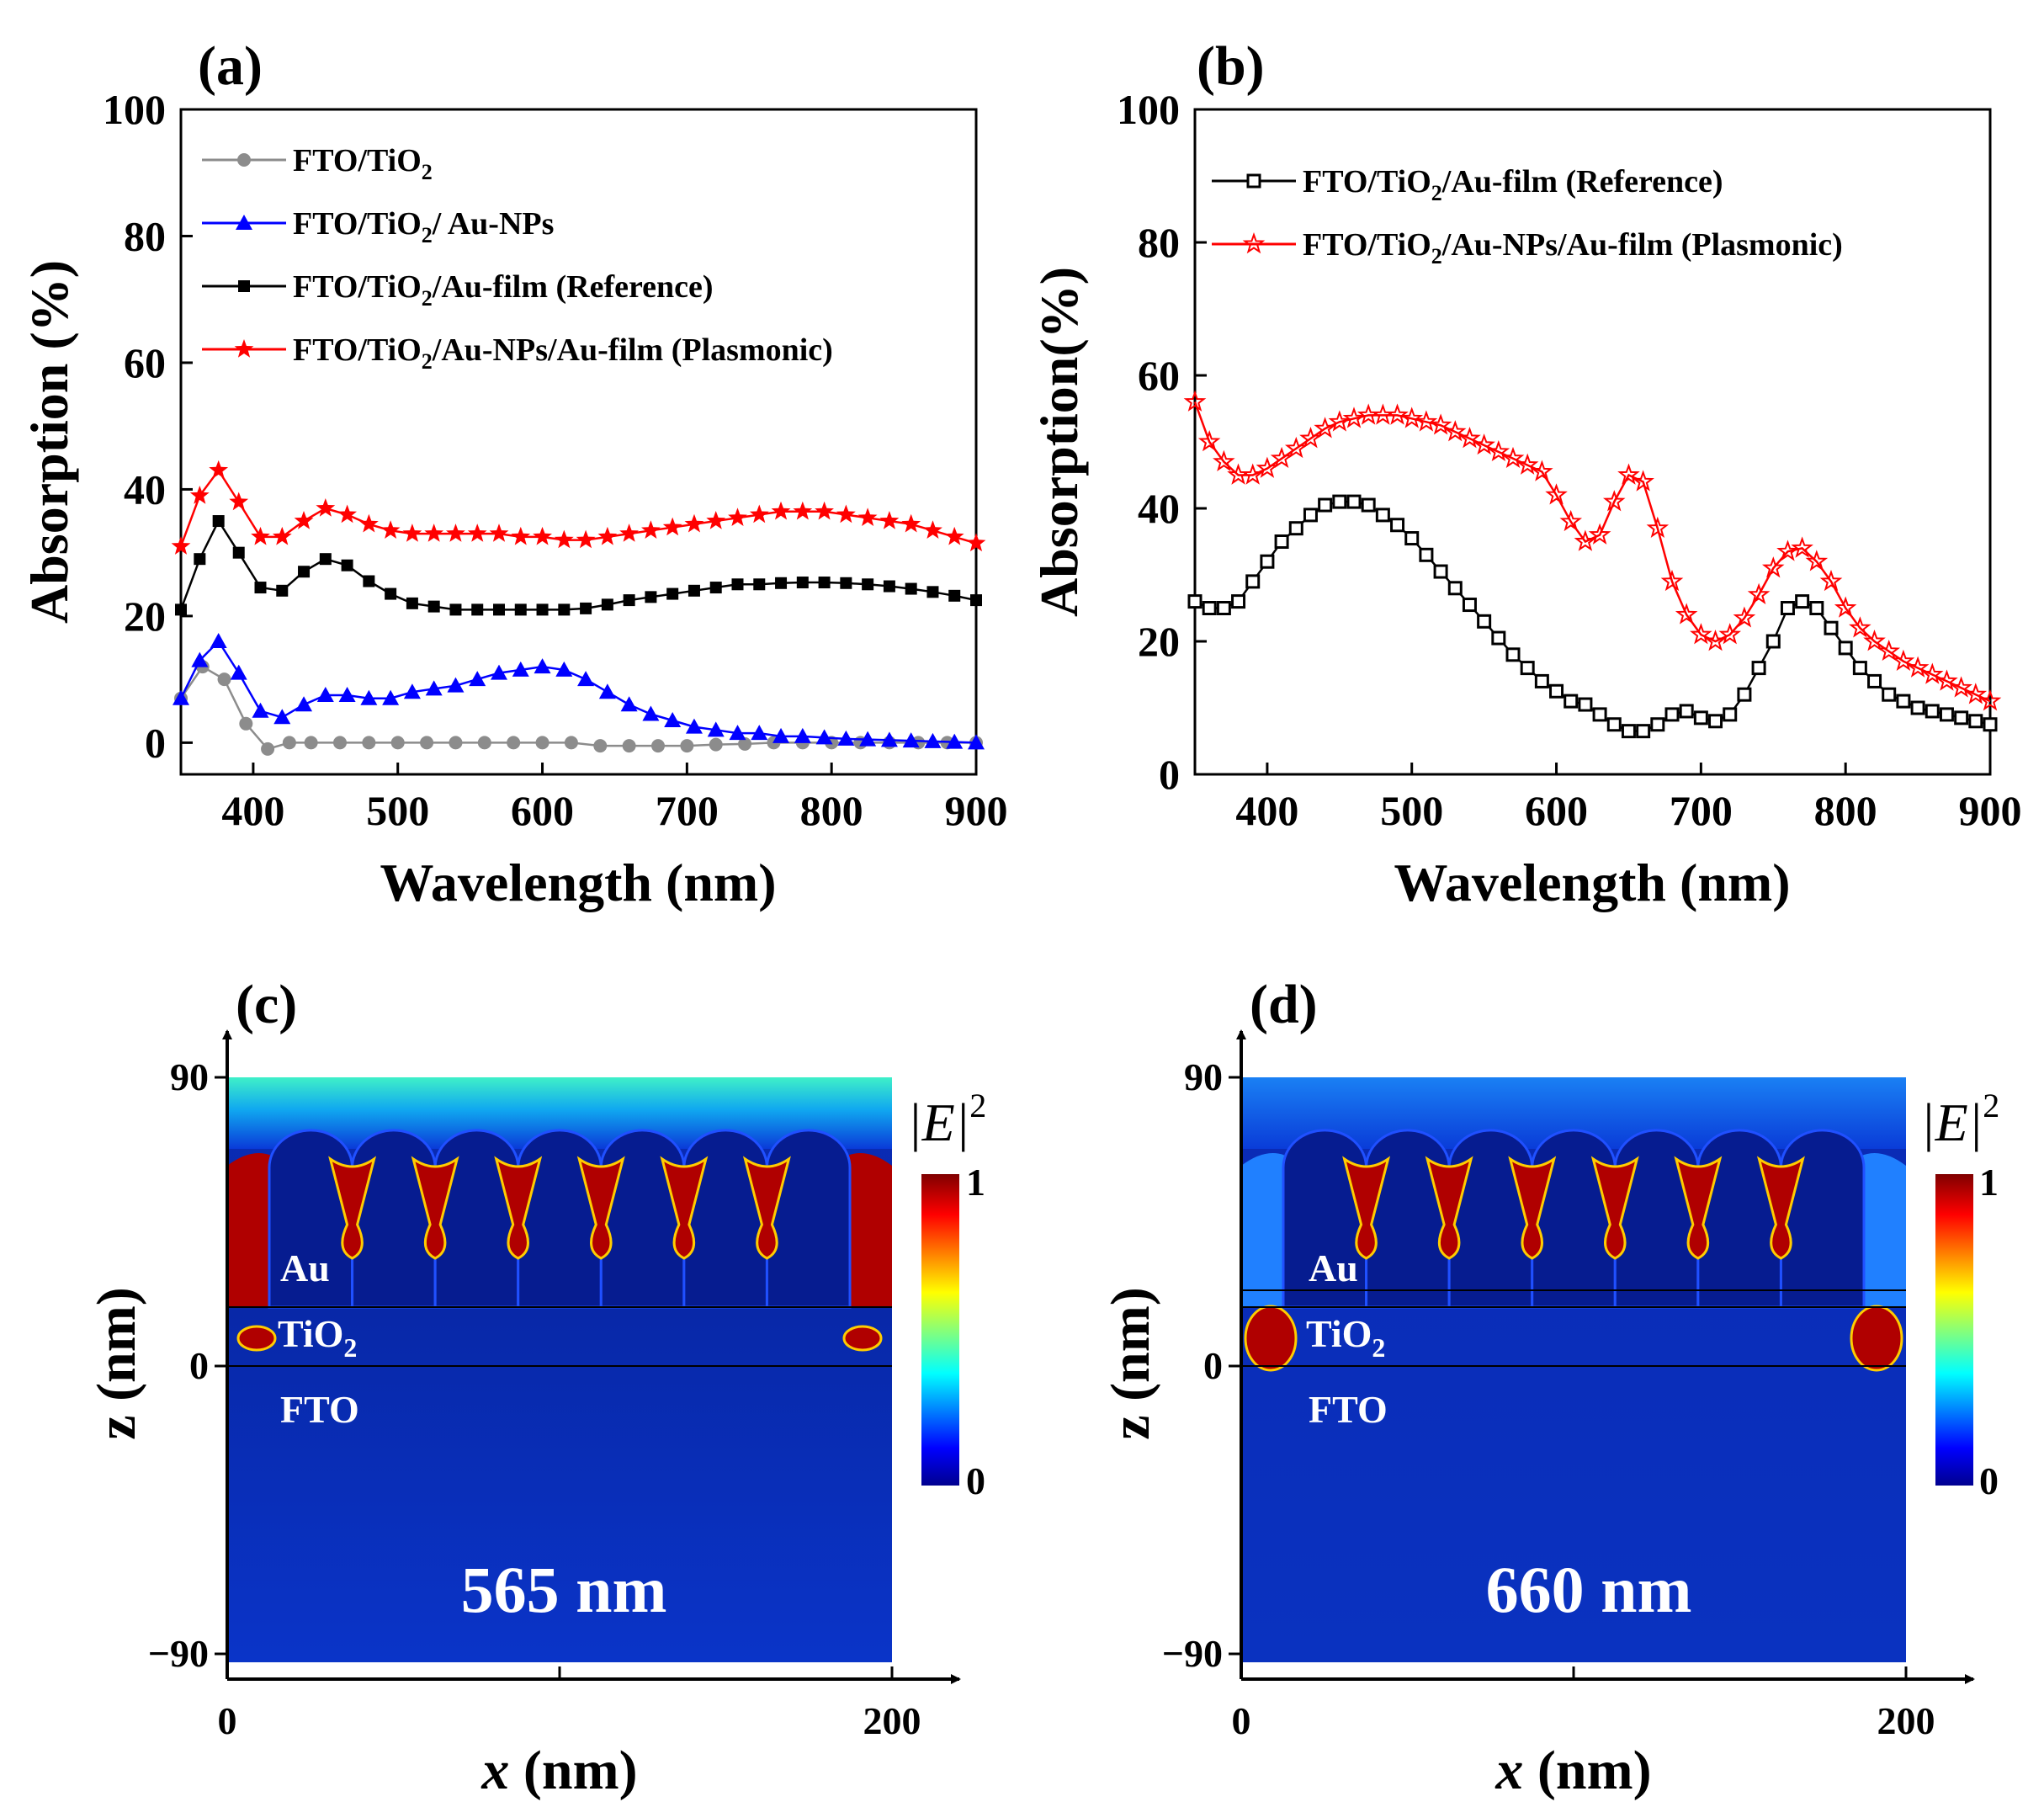 Image resolution: width=2044 pixels, height=1802 pixels. What do you see at coordinates (892, 1720) in the screenshot?
I see `x-tick-200-c: 200` at bounding box center [892, 1720].